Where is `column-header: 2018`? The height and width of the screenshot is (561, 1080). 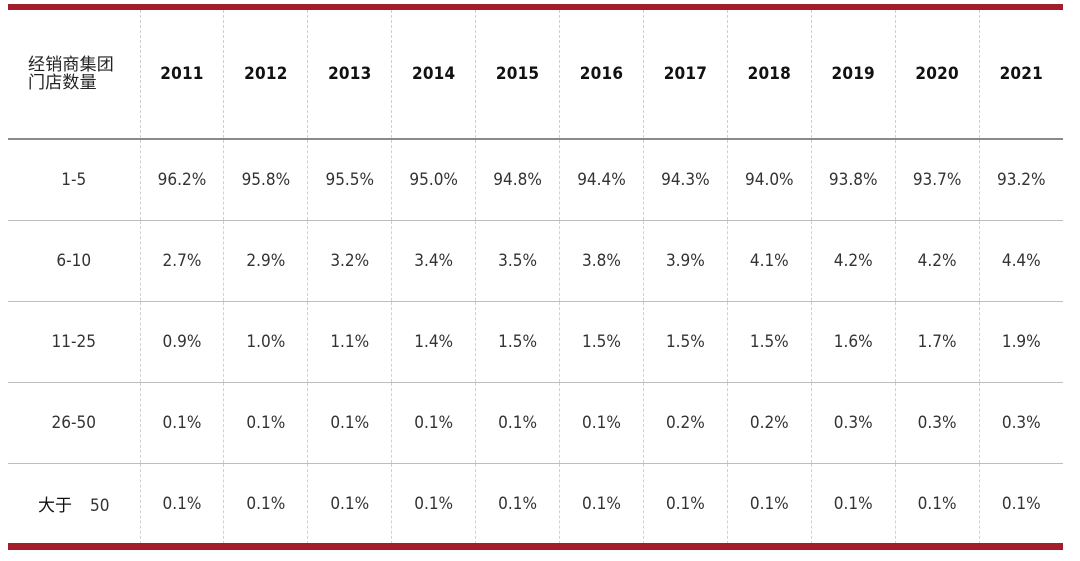
column-header: 2018 is located at coordinates (769, 75).